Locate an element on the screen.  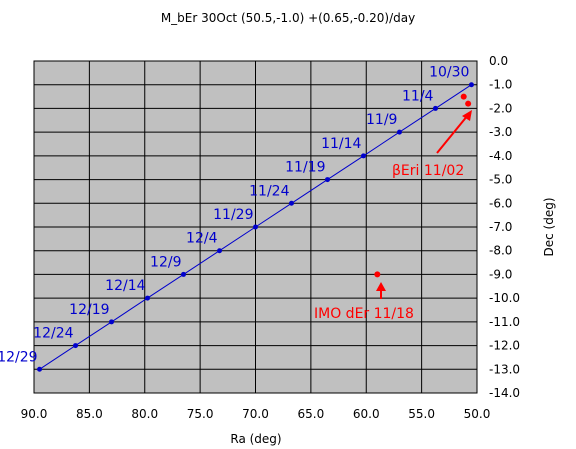
arrow-beta-eri-head is located at coordinates (467, 115).